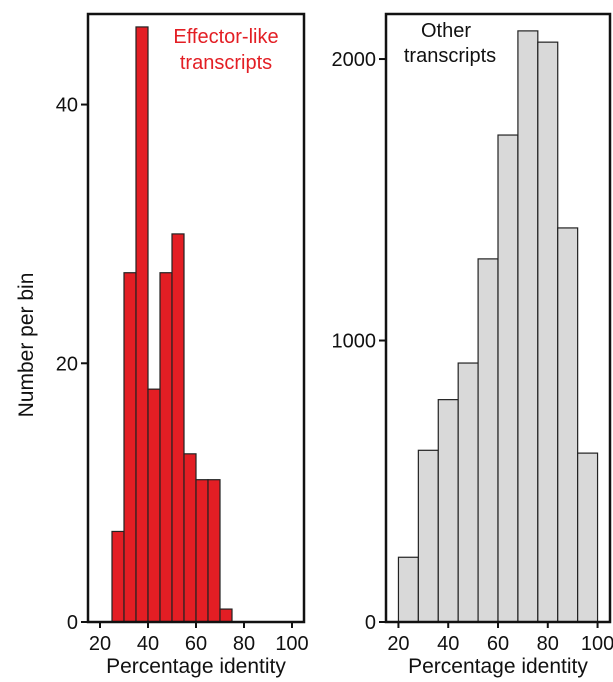 The height and width of the screenshot is (682, 613). I want to click on y-tick-label: 1000, so click(354, 342).